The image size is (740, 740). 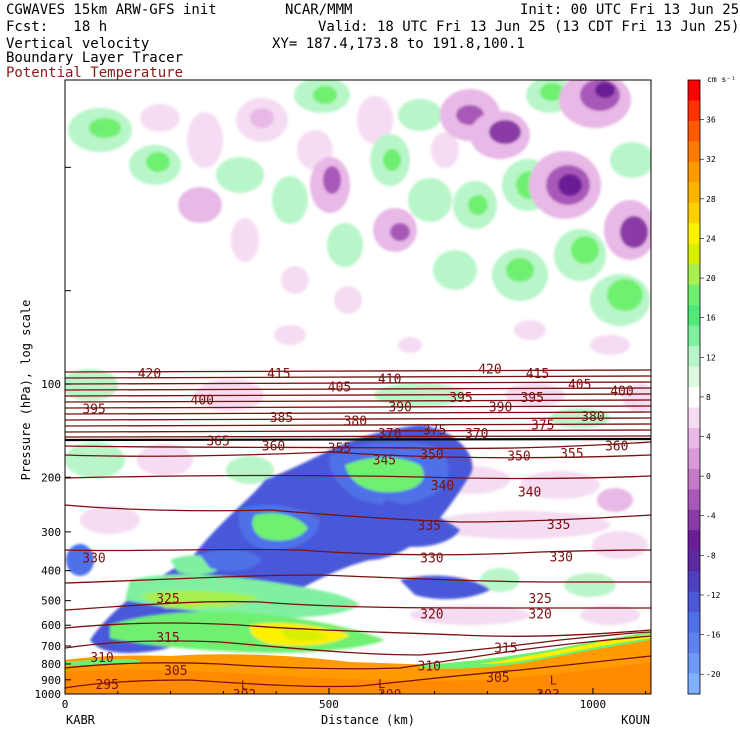 I want to click on theta-label-text: 405, so click(x=339, y=388).